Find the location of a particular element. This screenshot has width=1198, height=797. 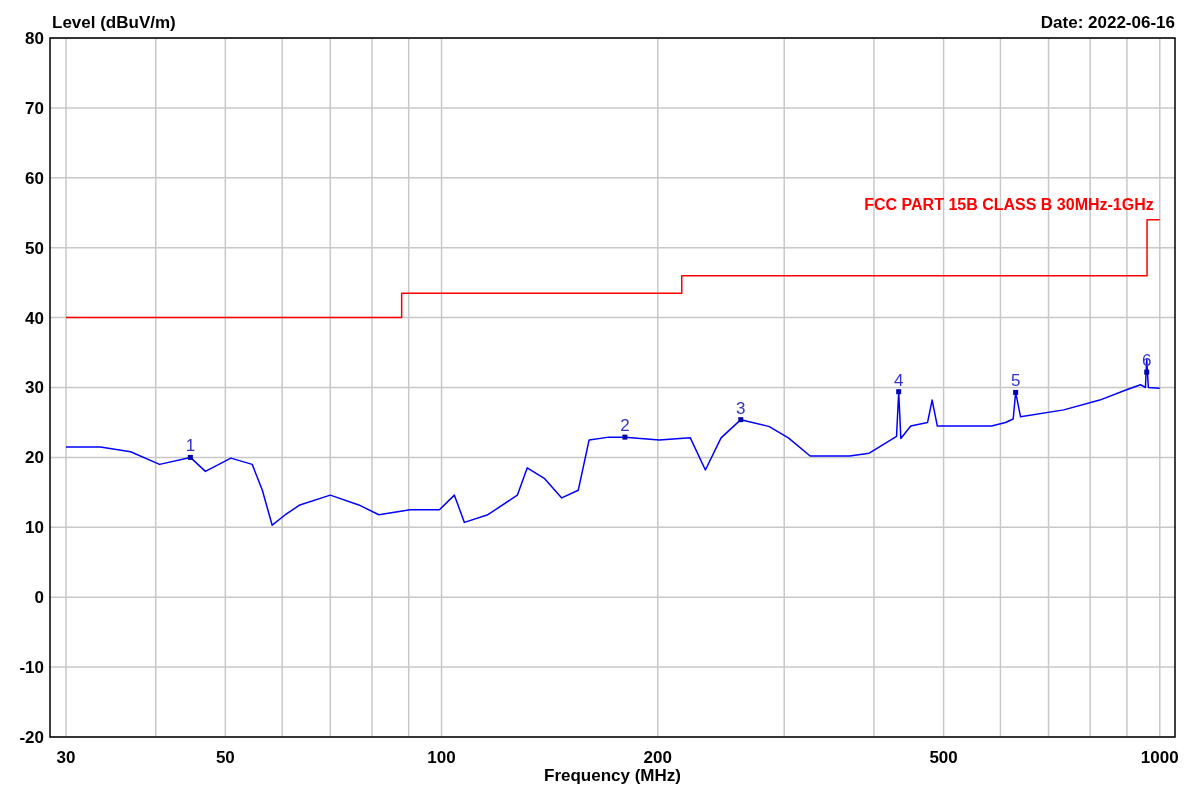

y-axis-title: Level (dBuV/m) is located at coordinates (114, 22).